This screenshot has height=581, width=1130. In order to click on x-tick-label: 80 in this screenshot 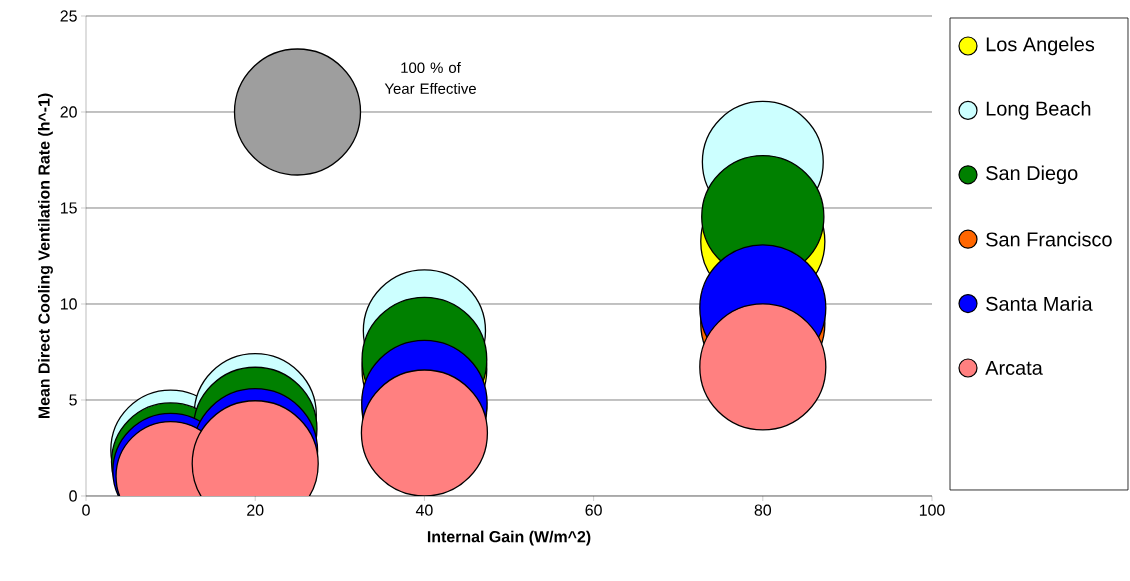, I will do `click(763, 510)`.